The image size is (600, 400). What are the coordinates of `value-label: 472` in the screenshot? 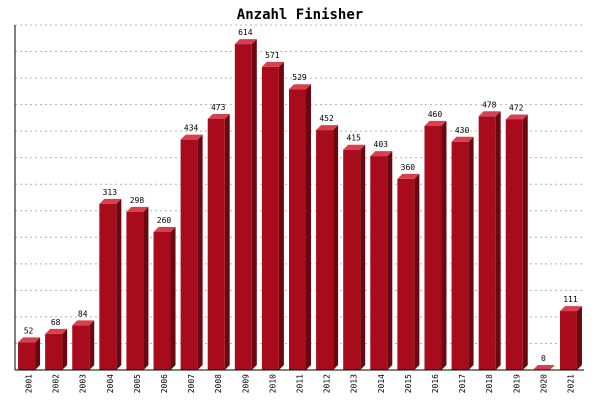 It's located at (516, 107).